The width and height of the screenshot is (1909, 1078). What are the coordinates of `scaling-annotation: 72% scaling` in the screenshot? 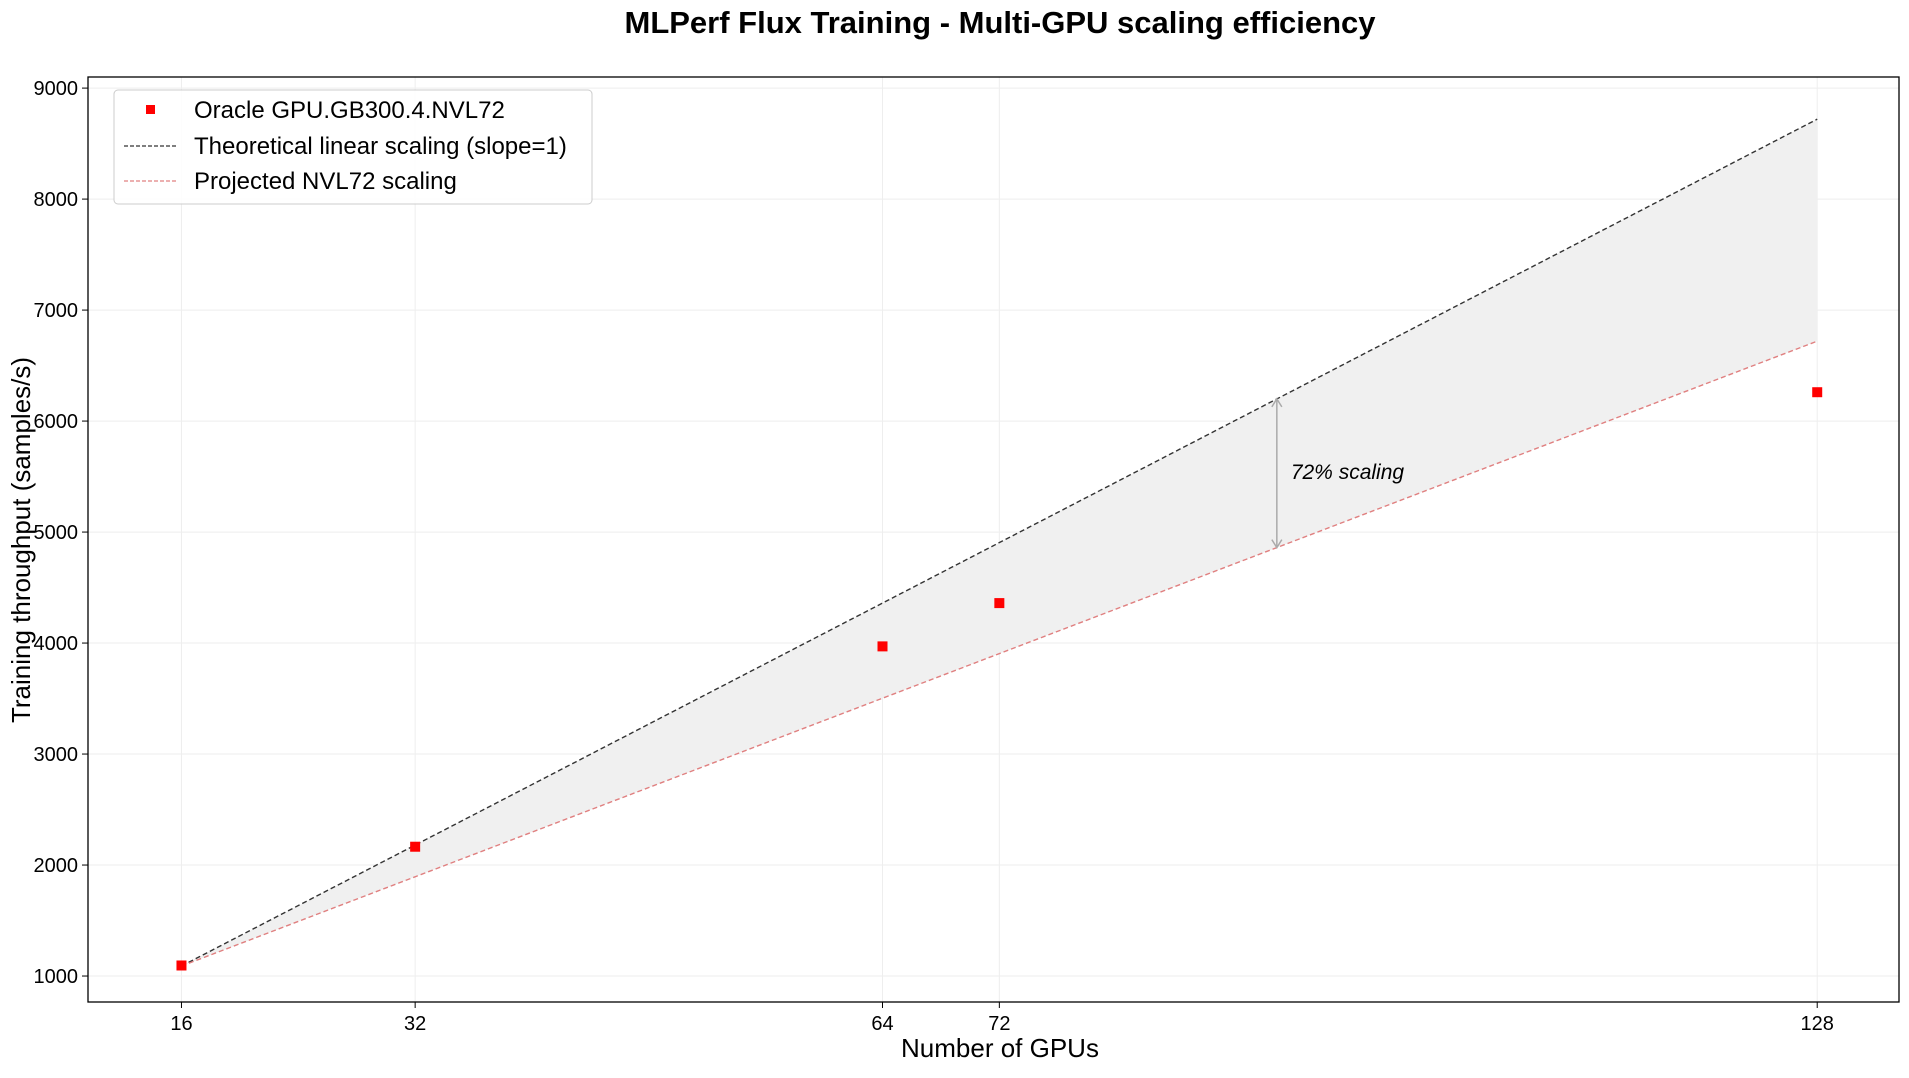 It's located at (1348, 472).